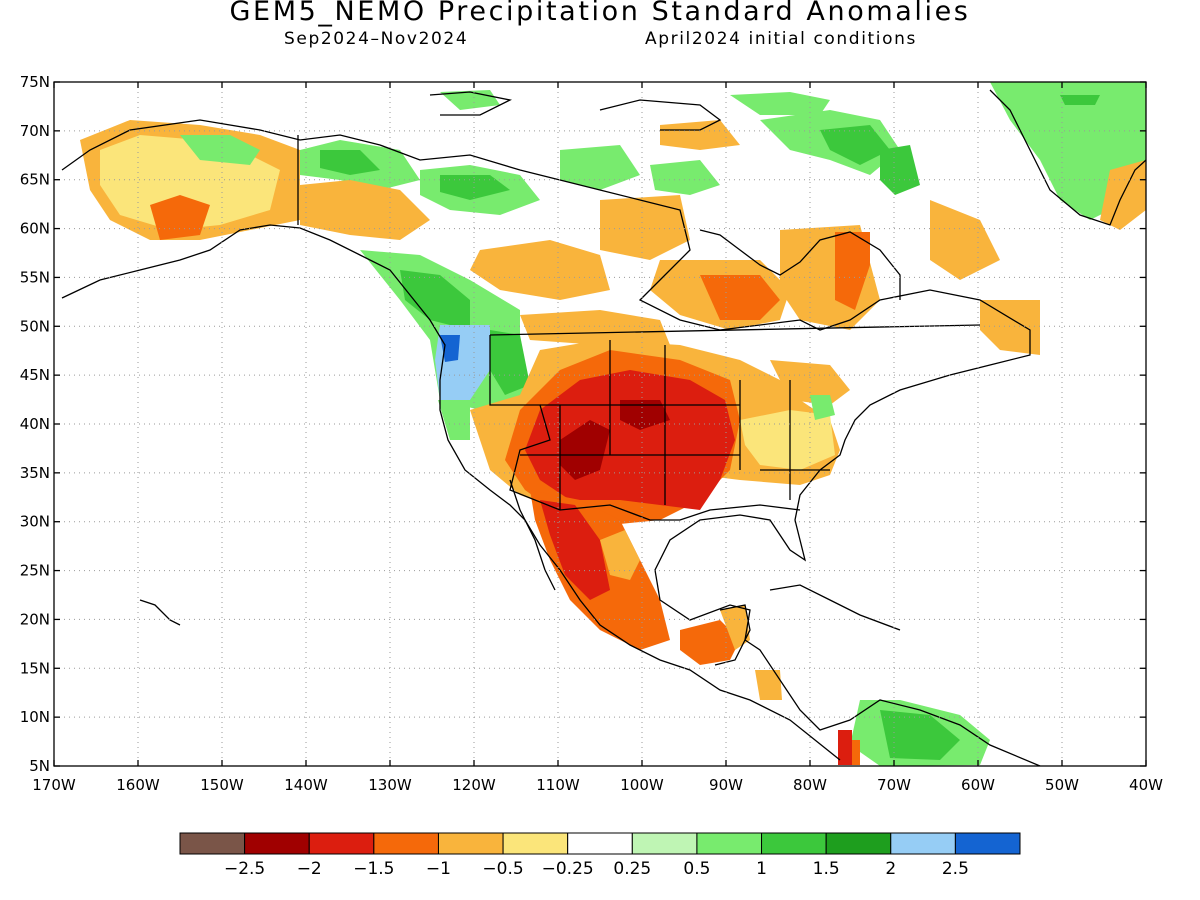 This screenshot has height=900, width=1200. I want to click on legend-label: −0.5, so click(502, 869).